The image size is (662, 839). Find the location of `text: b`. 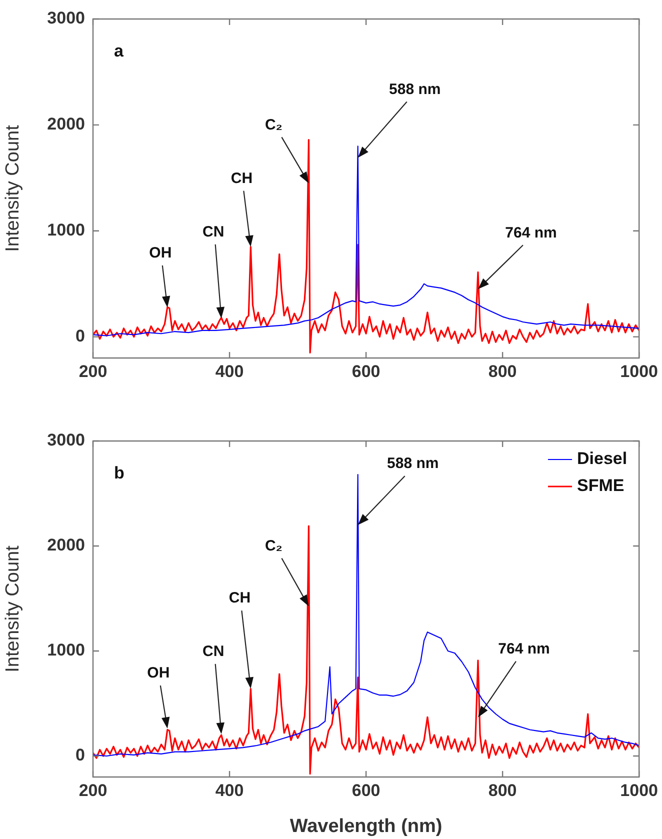

text: b is located at coordinates (119, 473).